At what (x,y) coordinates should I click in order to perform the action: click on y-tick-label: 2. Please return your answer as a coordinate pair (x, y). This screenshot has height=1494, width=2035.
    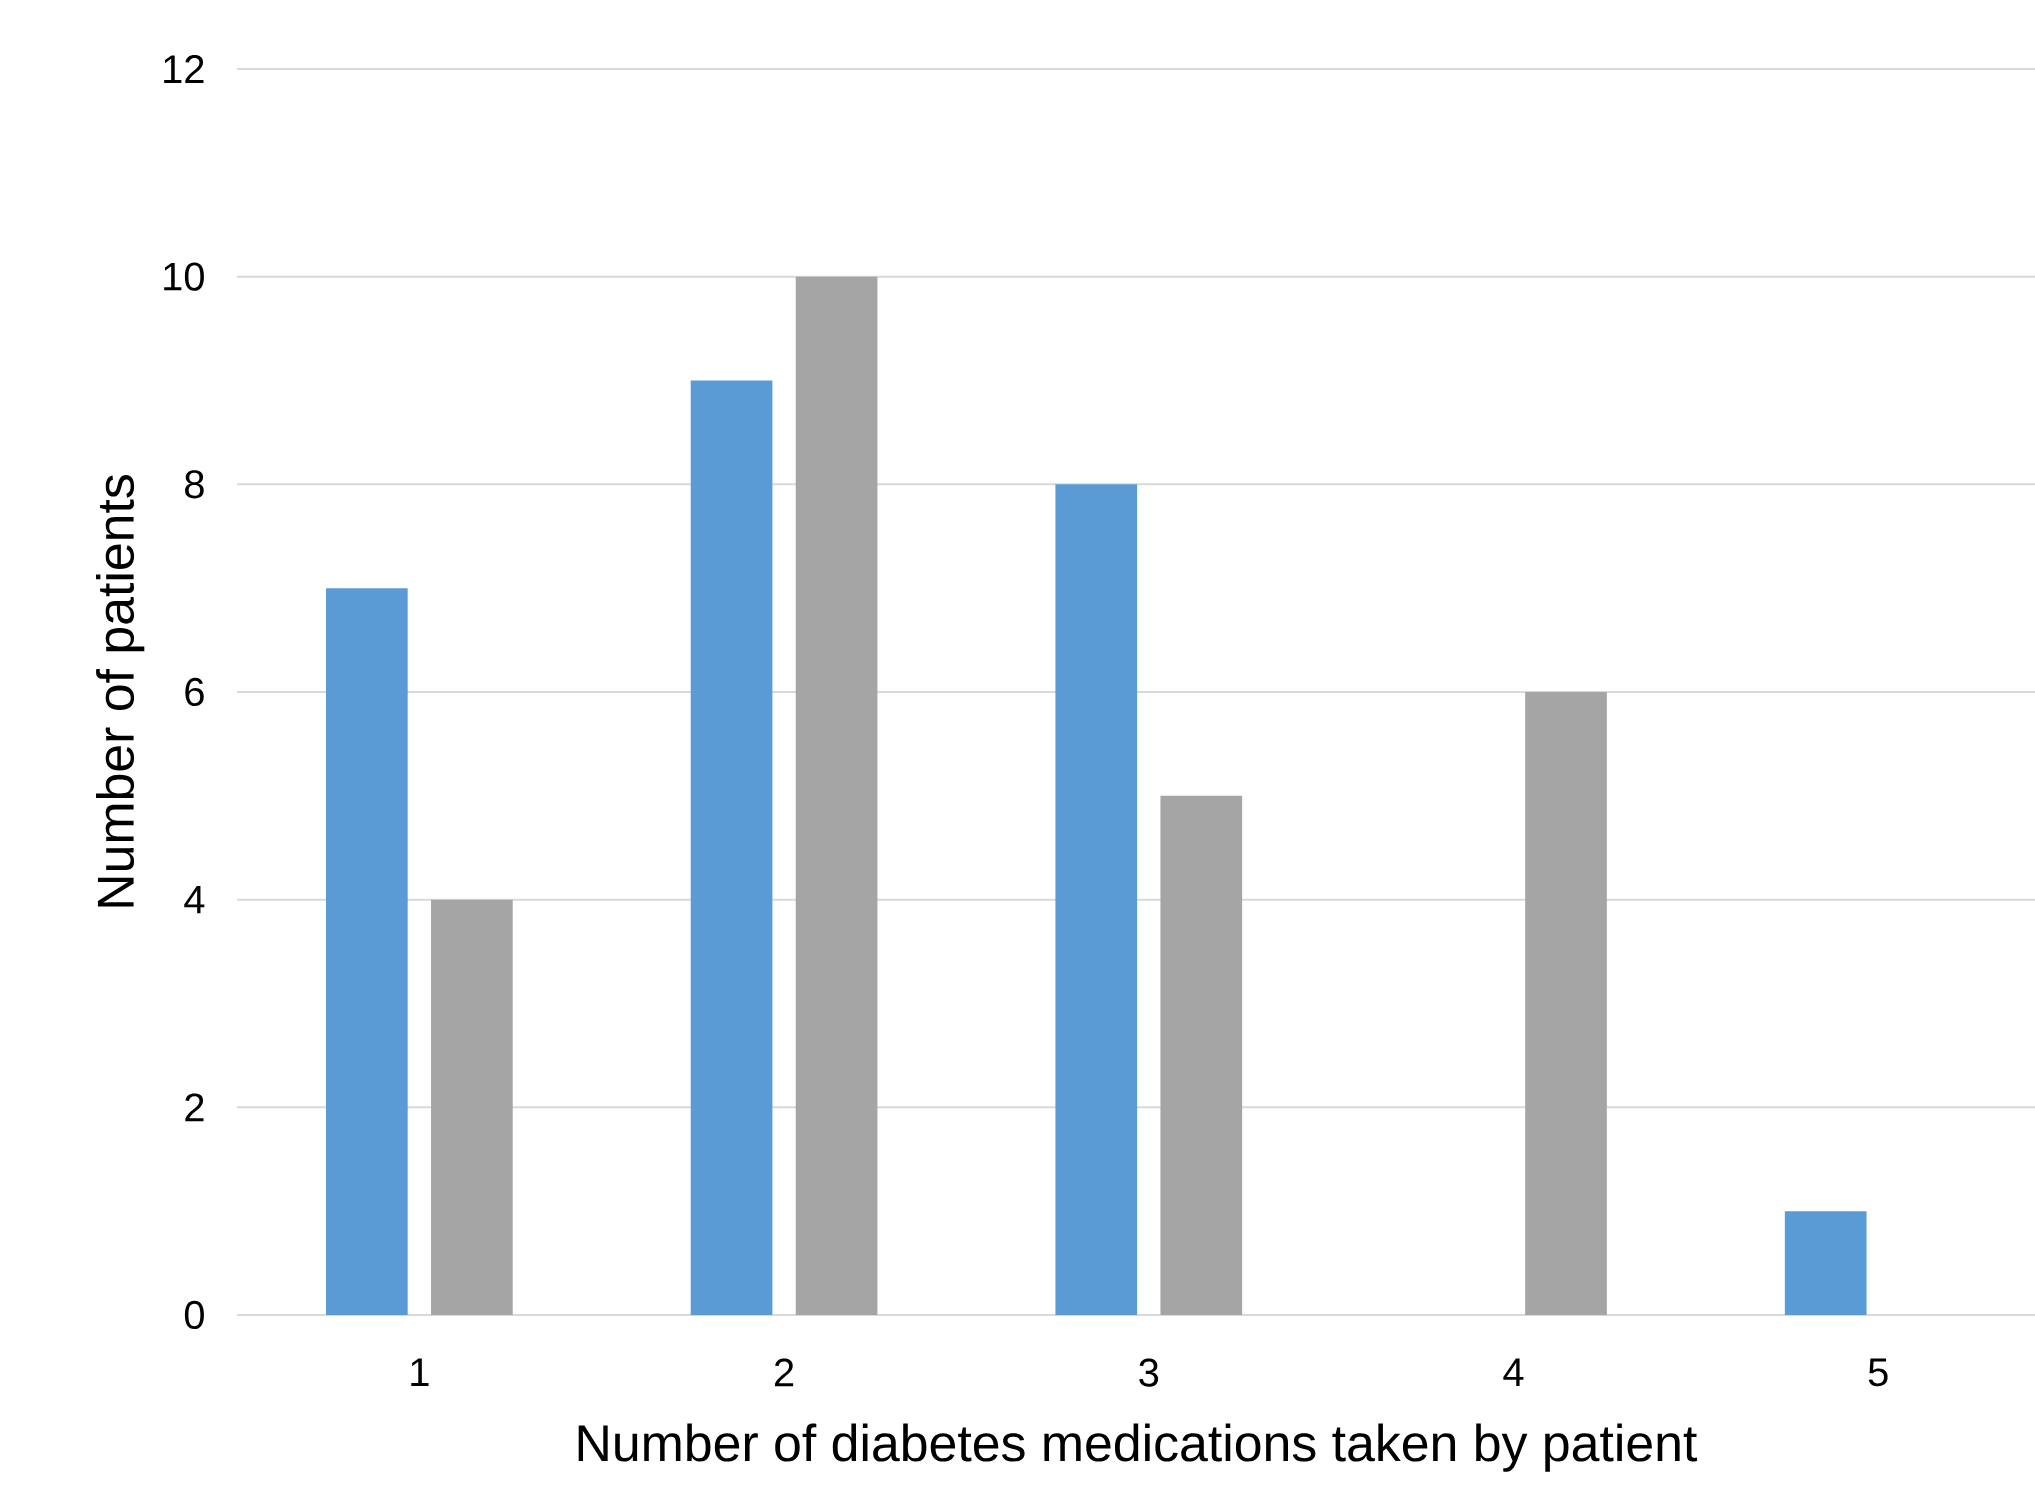
    Looking at the image, I should click on (194, 1107).